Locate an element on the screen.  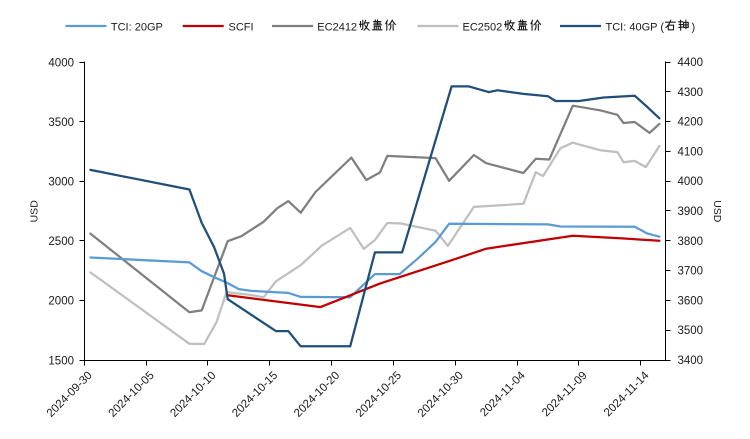
svg-text: 2500 is located at coordinates (61, 242).